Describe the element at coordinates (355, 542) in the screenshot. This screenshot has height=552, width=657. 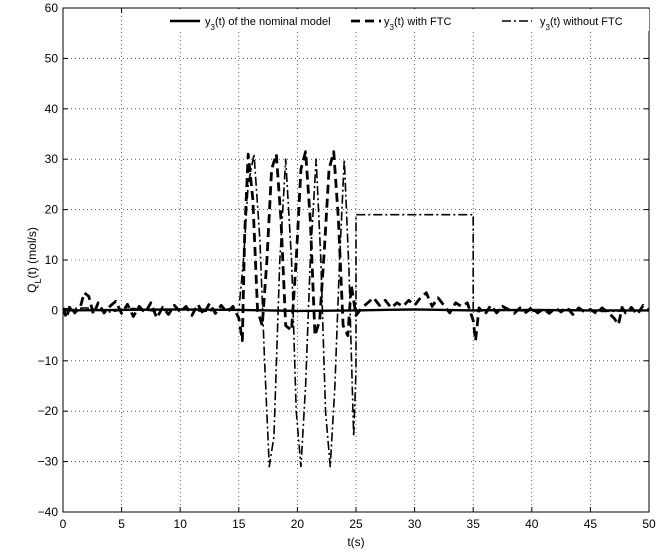
I see `x-axis-label: t(s)` at that location.